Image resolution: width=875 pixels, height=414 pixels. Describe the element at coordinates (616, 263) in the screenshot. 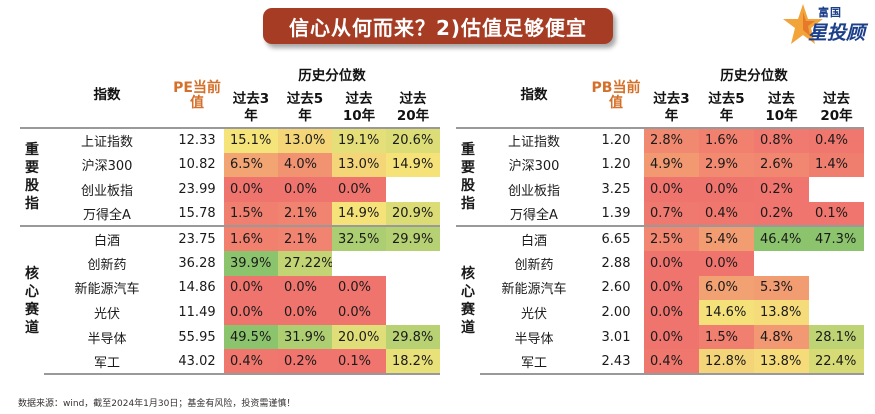

I see `current-value: 2.88` at that location.